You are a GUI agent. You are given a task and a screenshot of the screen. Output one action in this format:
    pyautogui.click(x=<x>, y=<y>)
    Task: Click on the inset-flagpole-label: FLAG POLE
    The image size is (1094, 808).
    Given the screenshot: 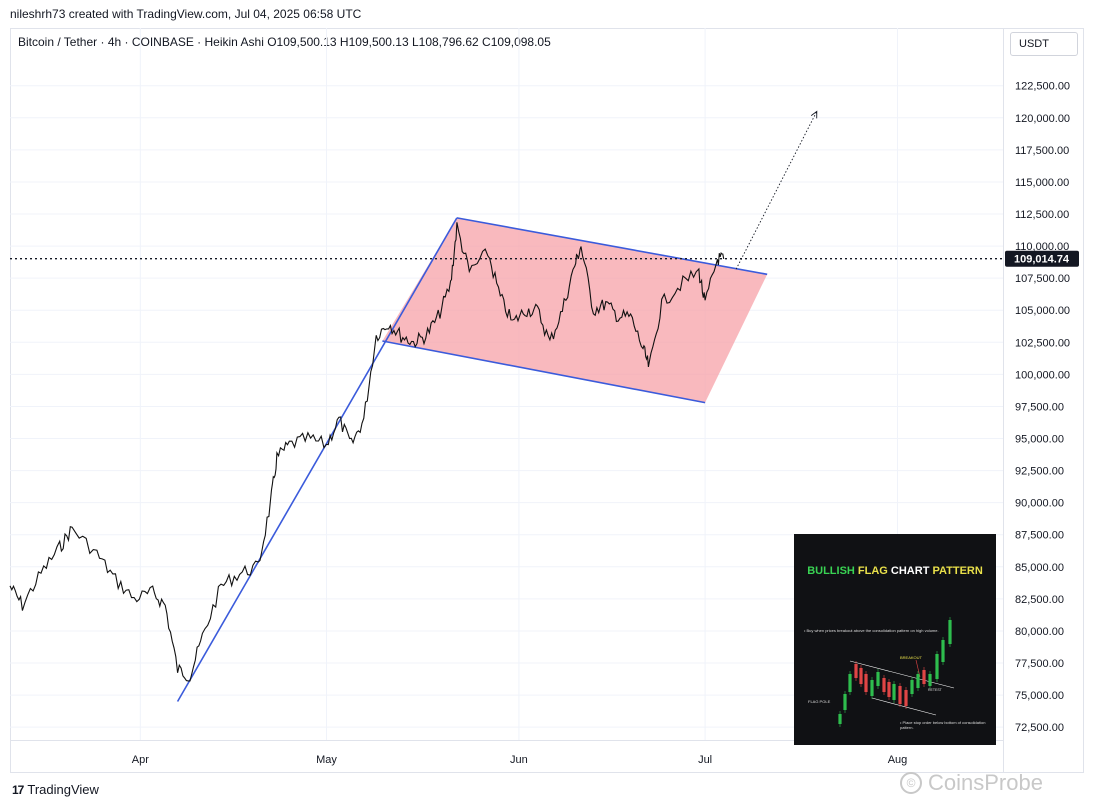 What is the action you would take?
    pyautogui.click(x=819, y=701)
    